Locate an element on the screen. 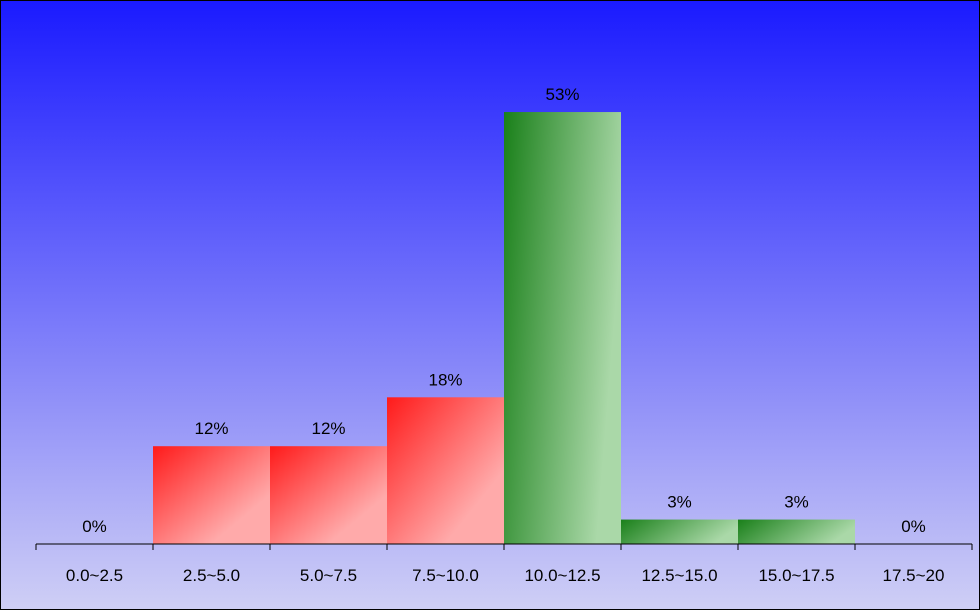  bar-5.0~7.5 is located at coordinates (328, 495).